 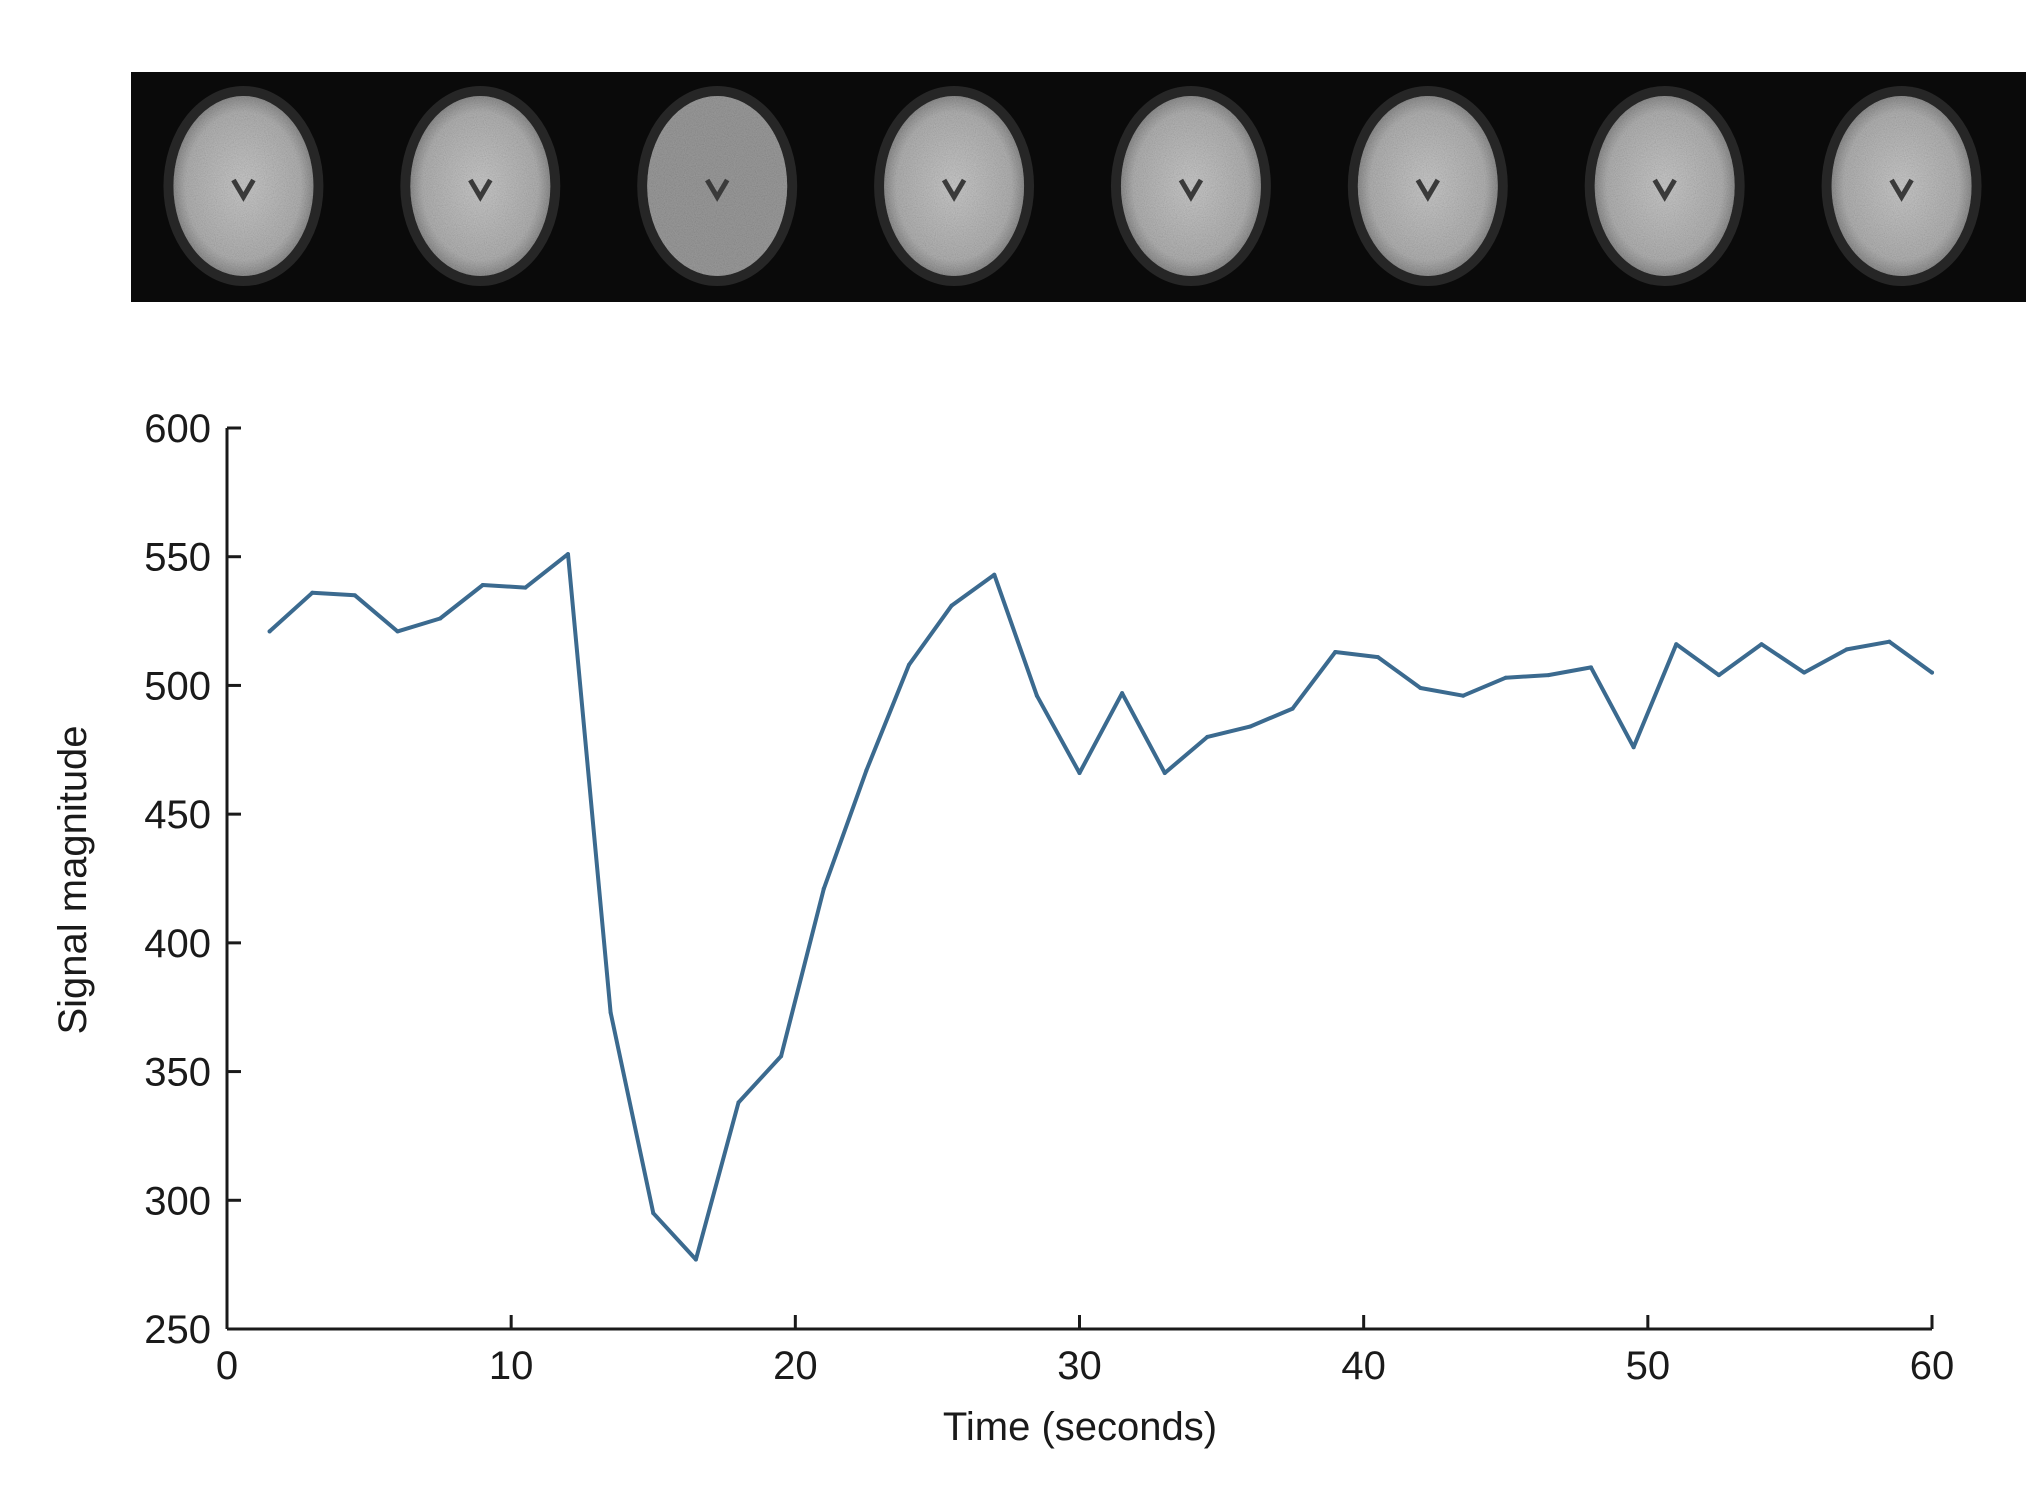 I want to click on y-axis-title: Signal magnitude, so click(x=73, y=879).